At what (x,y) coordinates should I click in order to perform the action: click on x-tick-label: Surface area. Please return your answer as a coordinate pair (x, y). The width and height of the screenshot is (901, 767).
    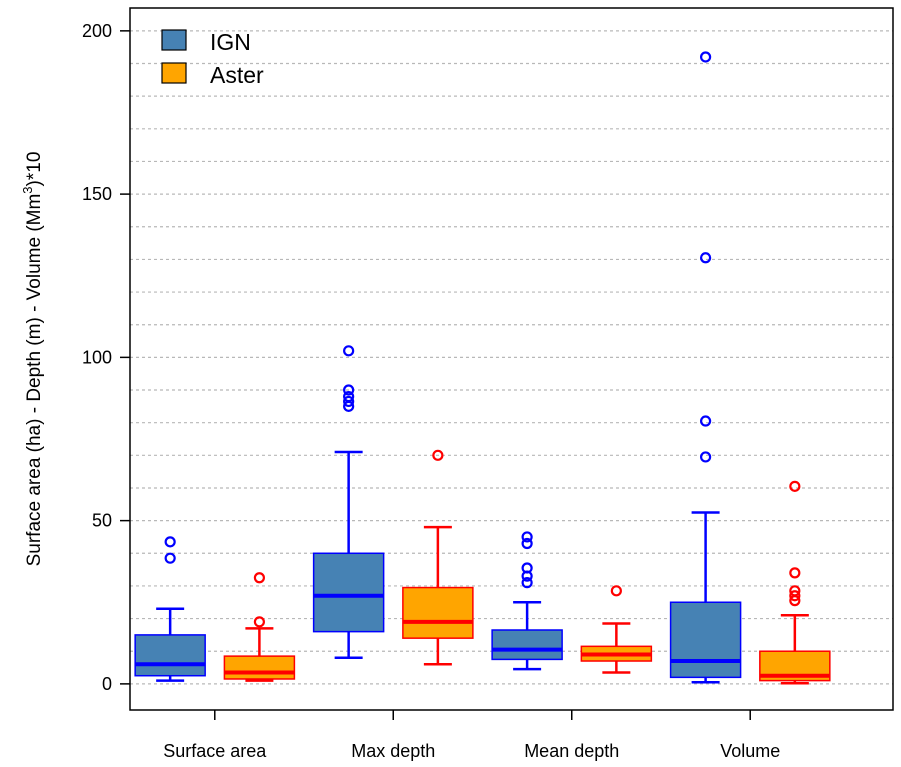
    Looking at the image, I should click on (215, 751).